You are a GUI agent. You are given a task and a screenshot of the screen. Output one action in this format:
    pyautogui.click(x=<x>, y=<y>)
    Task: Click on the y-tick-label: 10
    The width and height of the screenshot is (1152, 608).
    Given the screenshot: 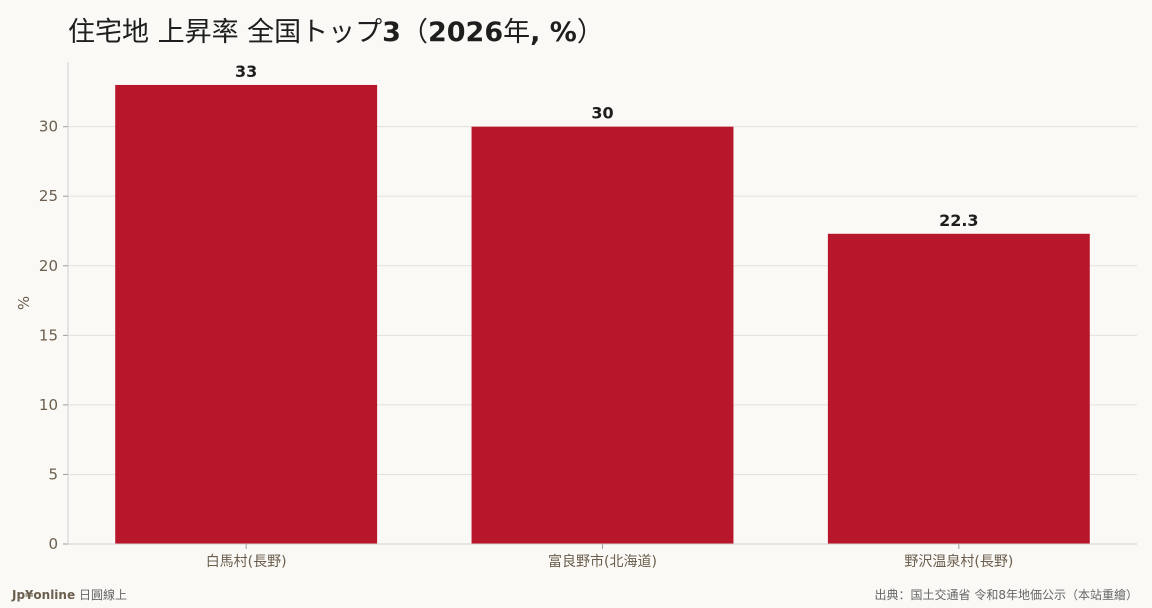 What is the action you would take?
    pyautogui.click(x=48, y=405)
    